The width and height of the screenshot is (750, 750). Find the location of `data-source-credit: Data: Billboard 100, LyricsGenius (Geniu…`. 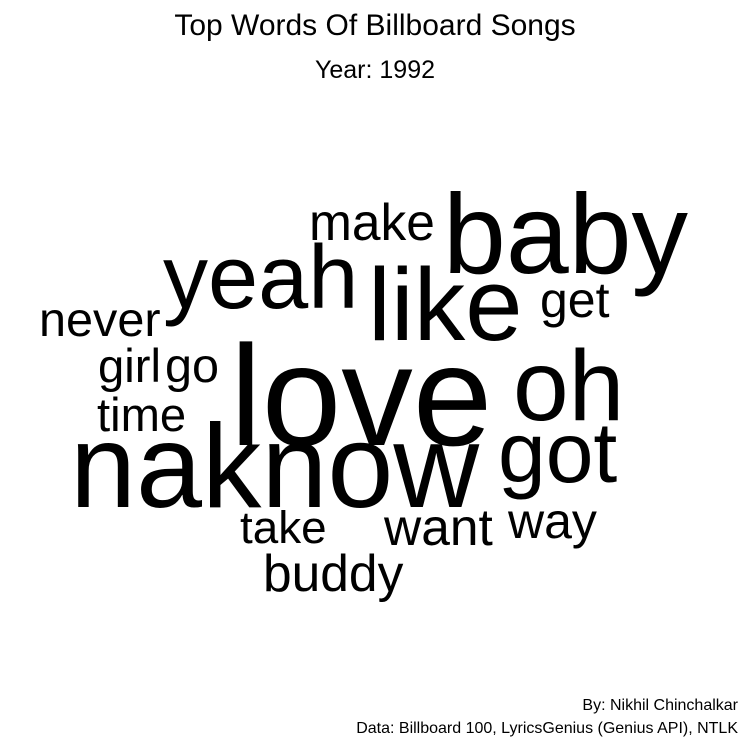

data-source-credit: Data: Billboard 100, LyricsGenius (Geniu… is located at coordinates (547, 728).